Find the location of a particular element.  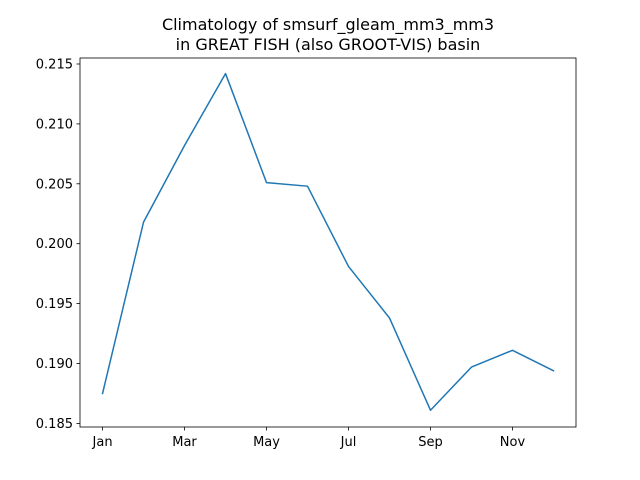

x-tick-label: Sep is located at coordinates (430, 442).